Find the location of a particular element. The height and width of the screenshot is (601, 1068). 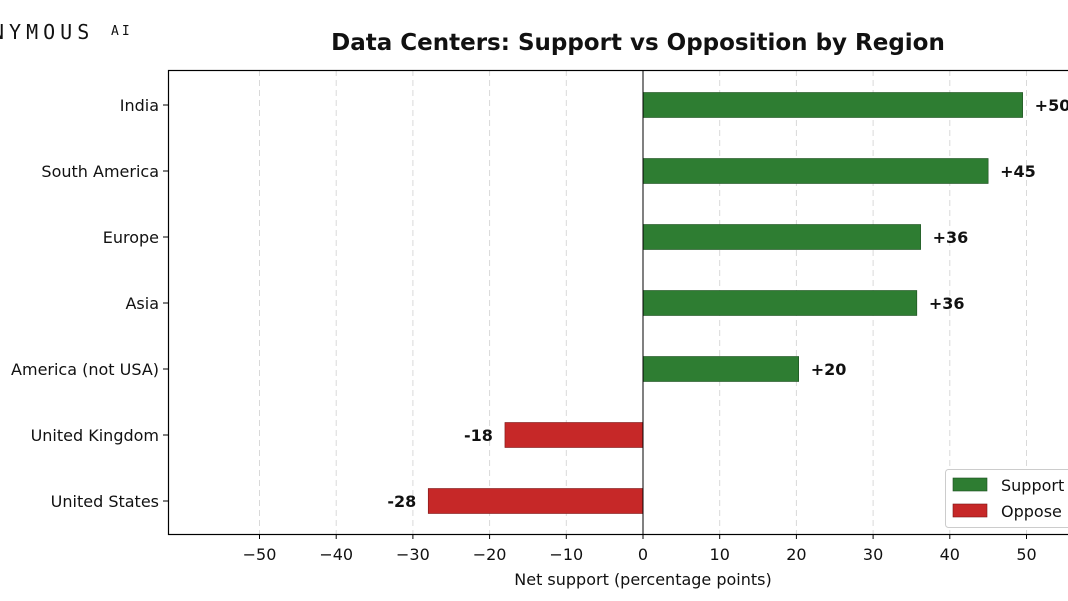

bar-value-label: -18 is located at coordinates (478, 435).